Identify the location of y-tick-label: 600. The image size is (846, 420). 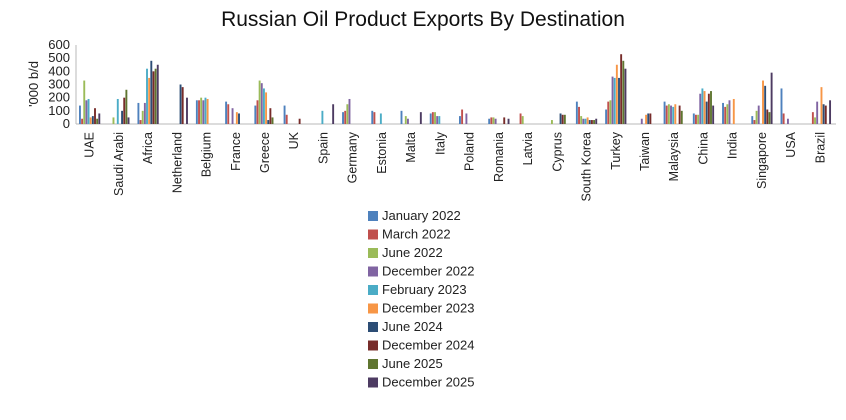
(59, 44).